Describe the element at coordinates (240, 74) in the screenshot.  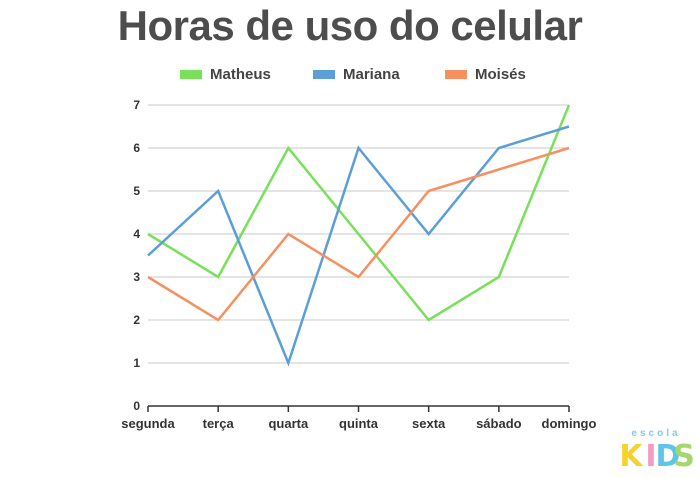
I see `legend-label-matheus: Matheus` at that location.